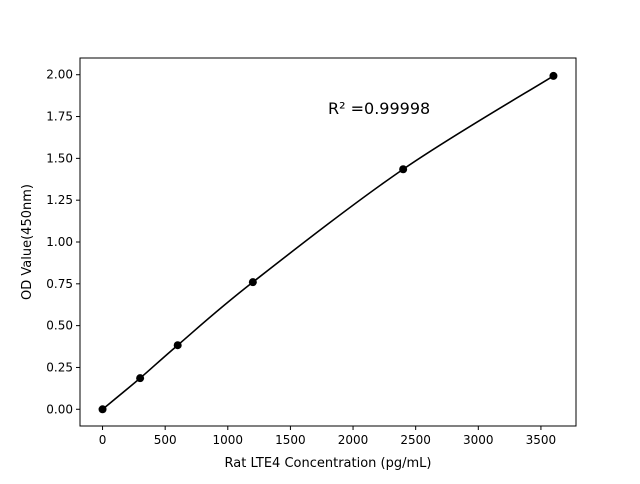  I want to click on y-tick-label: 0.00, so click(59, 409).